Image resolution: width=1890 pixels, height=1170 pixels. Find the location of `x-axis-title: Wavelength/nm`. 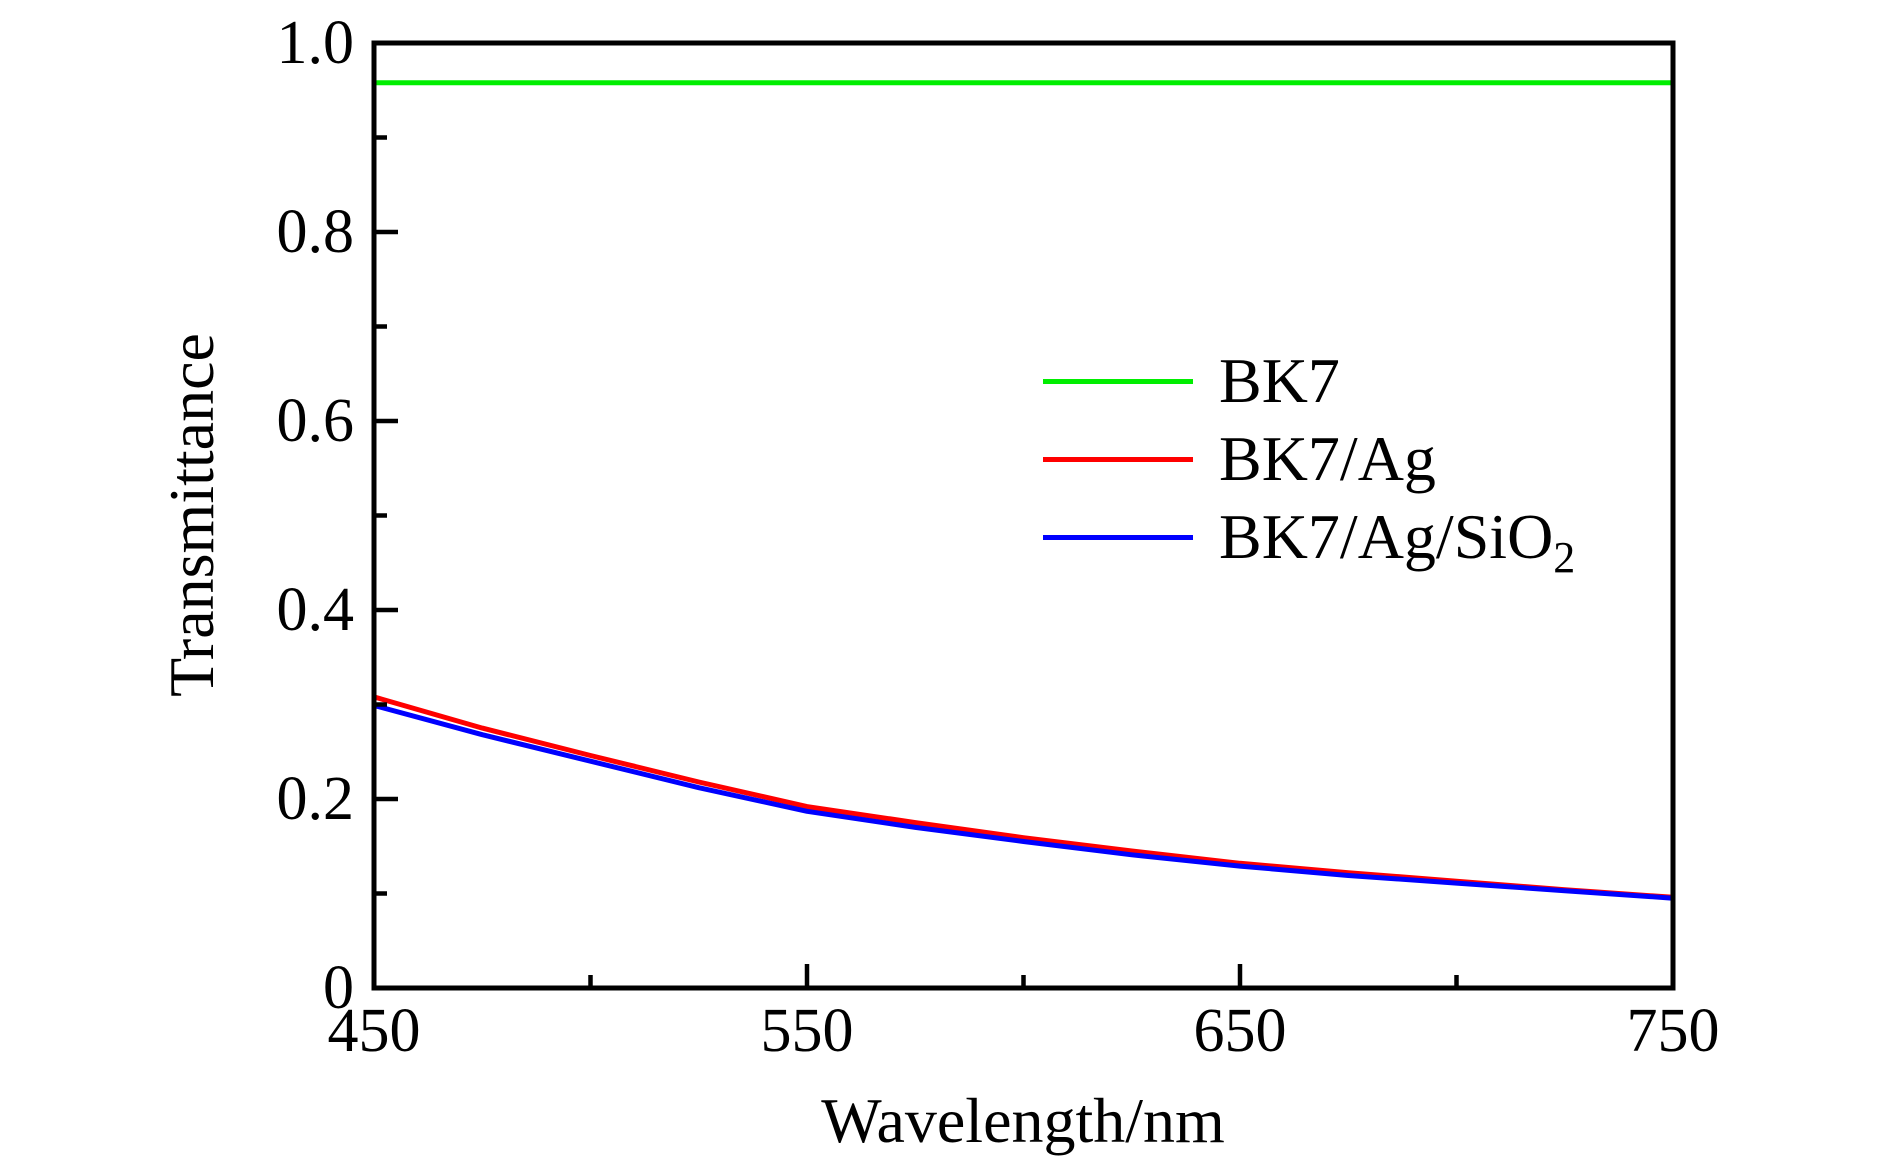

x-axis-title: Wavelength/nm is located at coordinates (1023, 1120).